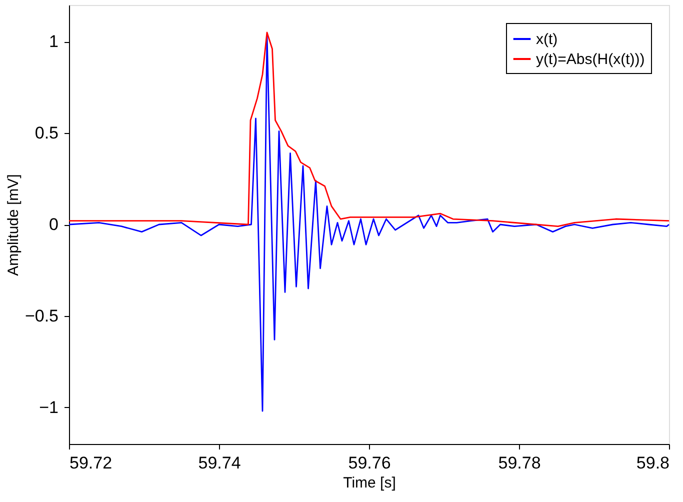 The width and height of the screenshot is (683, 502). I want to click on x-tick-label: 59.74, so click(219, 463).